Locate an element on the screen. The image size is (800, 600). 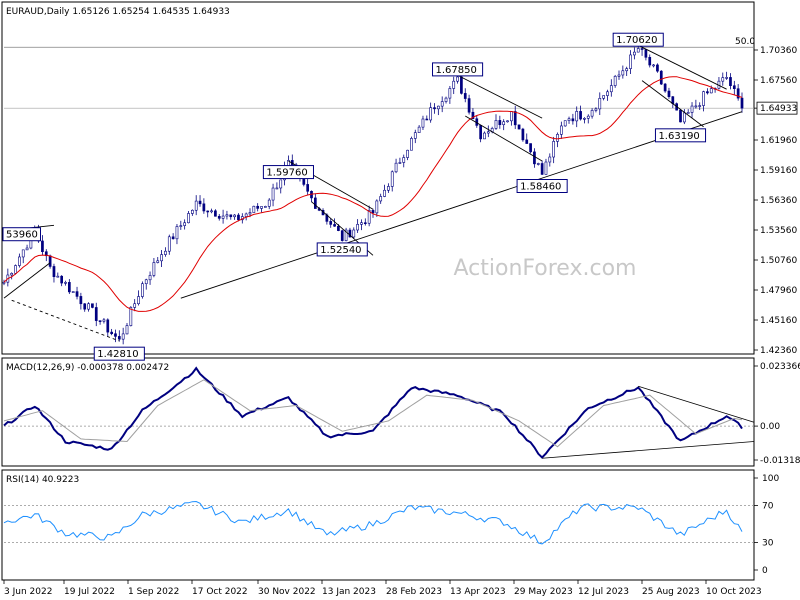
macd-upper-trendline is located at coordinates (696, 404).